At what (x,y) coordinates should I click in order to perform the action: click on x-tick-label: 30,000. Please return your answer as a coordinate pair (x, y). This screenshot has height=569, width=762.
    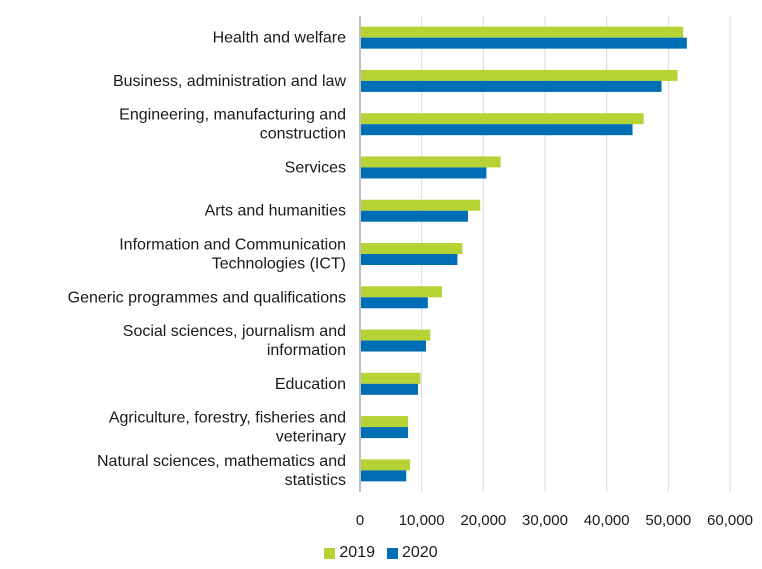
    Looking at the image, I should click on (545, 520).